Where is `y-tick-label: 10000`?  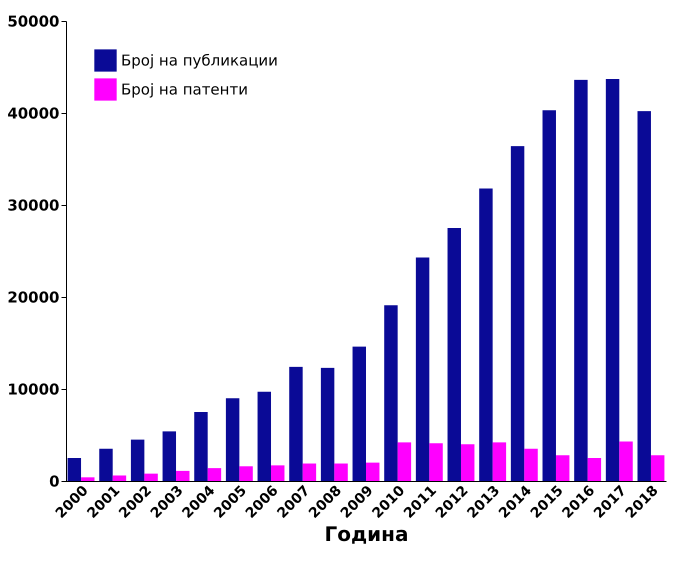 y-tick-label: 10000 is located at coordinates (33, 389).